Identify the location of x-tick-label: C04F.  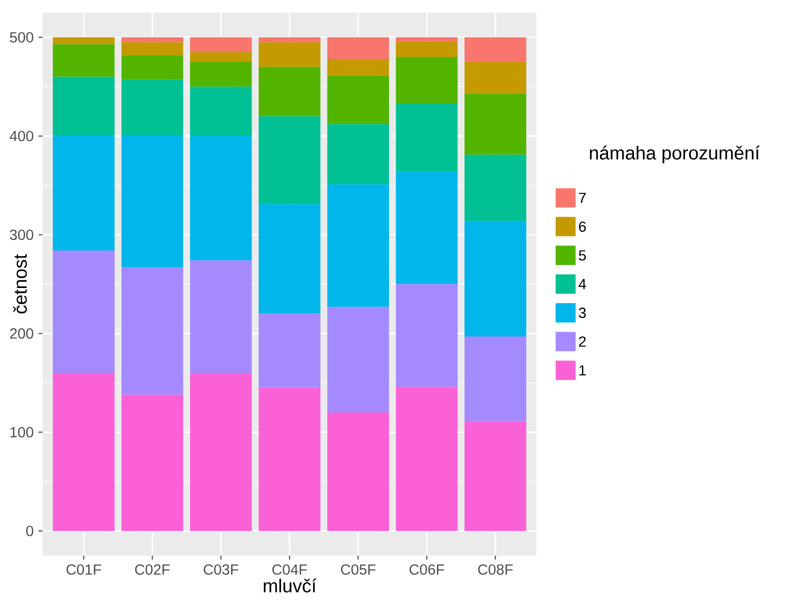
(289, 569).